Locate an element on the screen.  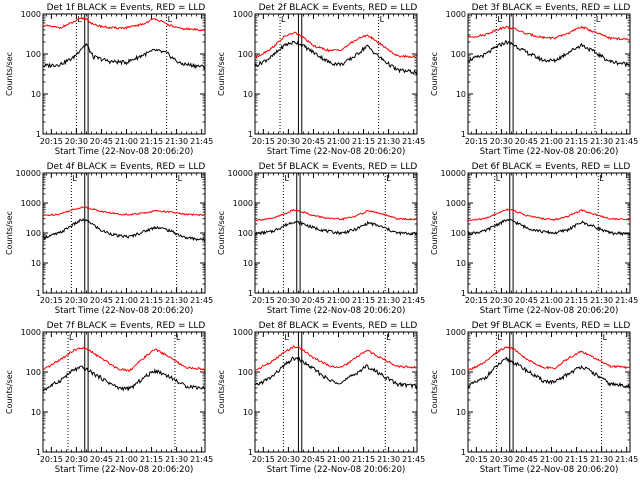
panel-title: Det 1f BLACK = Events, RED = LLD is located at coordinates (126, 8).